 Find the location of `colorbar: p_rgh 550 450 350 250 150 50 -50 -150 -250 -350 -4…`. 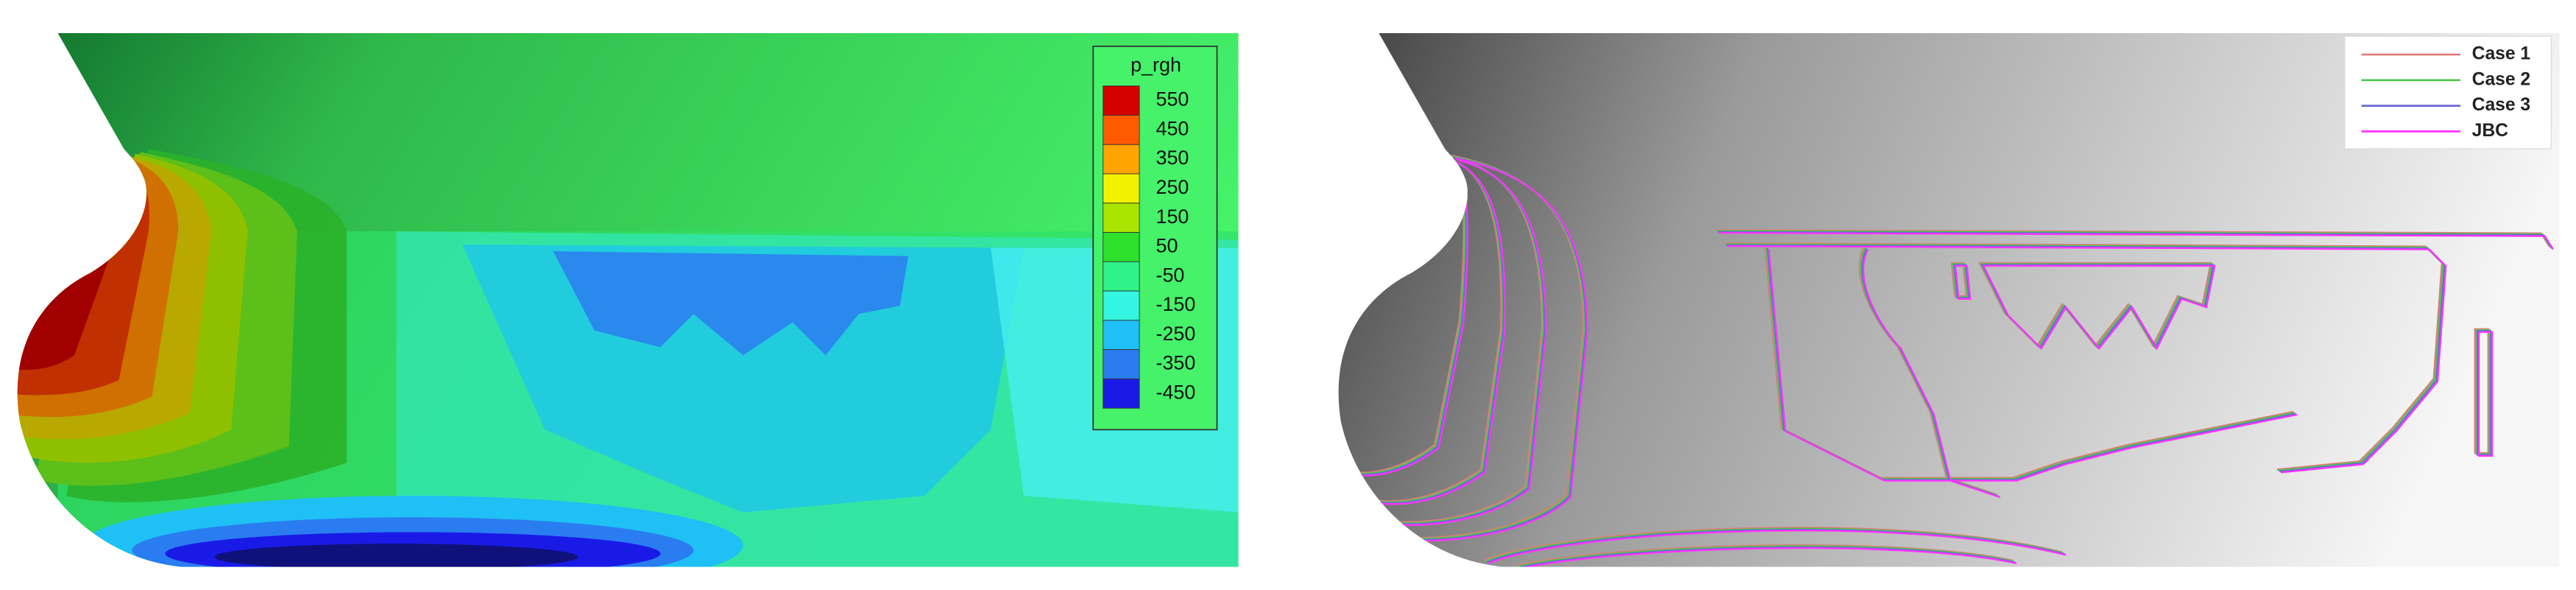

colorbar: p_rgh 550 450 350 250 150 50 -50 -150 -250 -350 -4… is located at coordinates (1155, 238).